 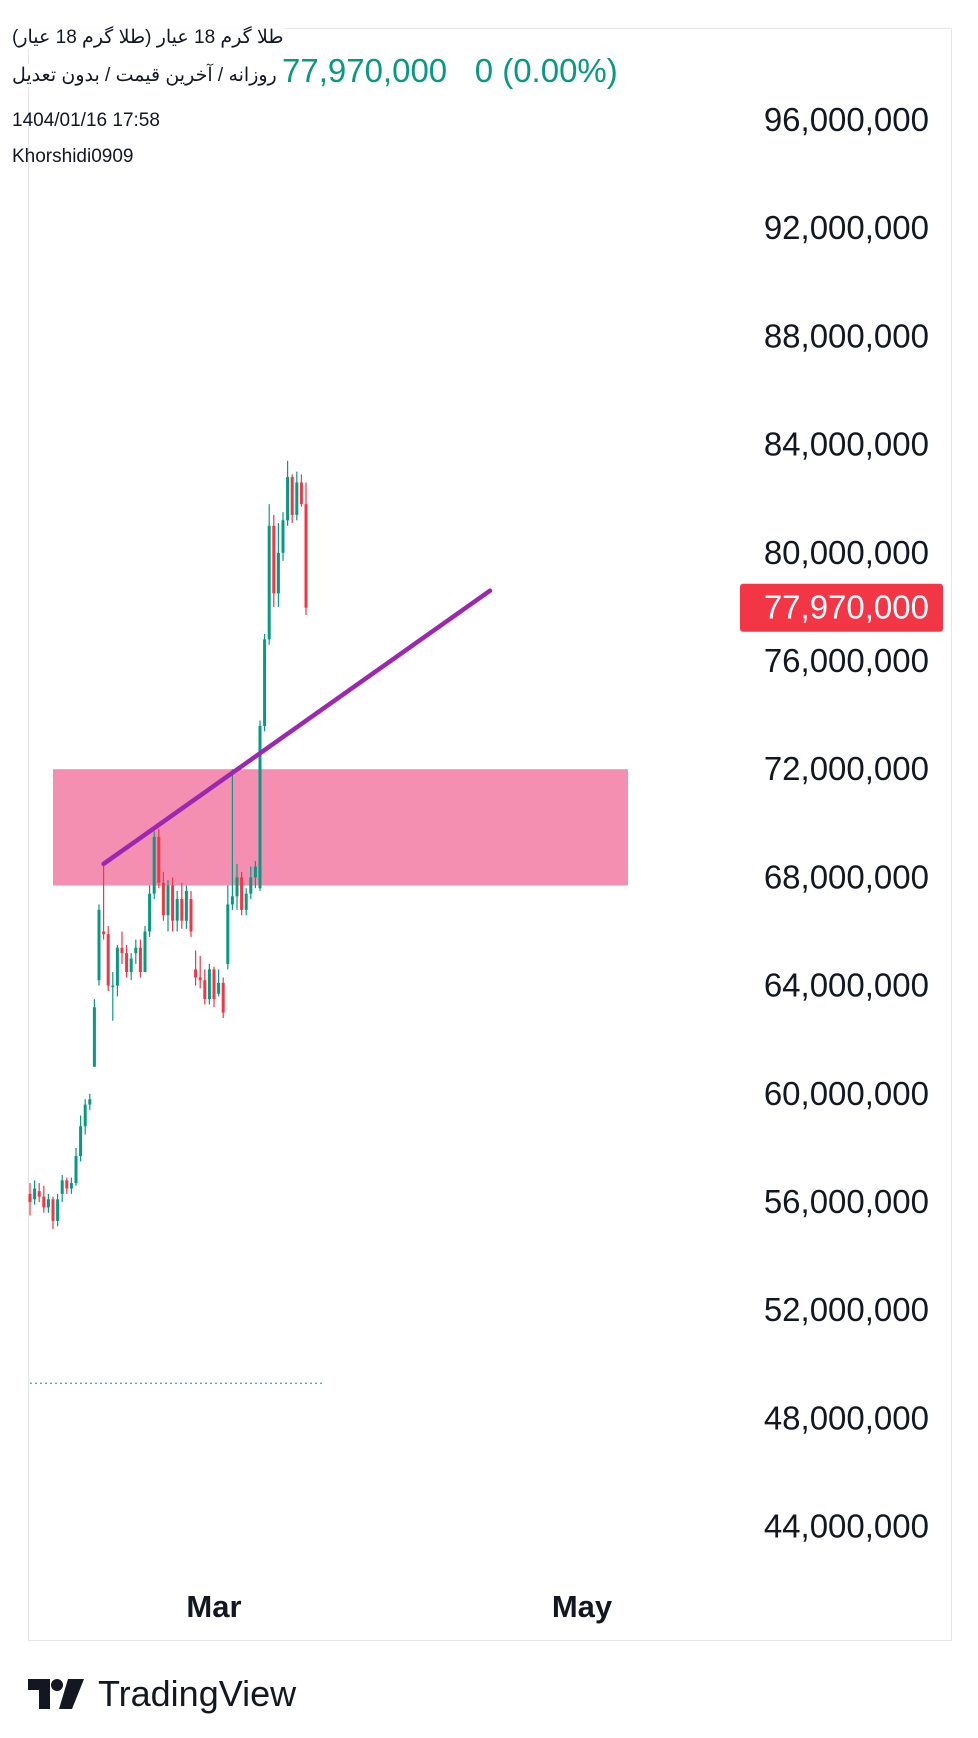 What do you see at coordinates (197, 1693) in the screenshot?
I see `tradingview-wordmark: TradingView` at bounding box center [197, 1693].